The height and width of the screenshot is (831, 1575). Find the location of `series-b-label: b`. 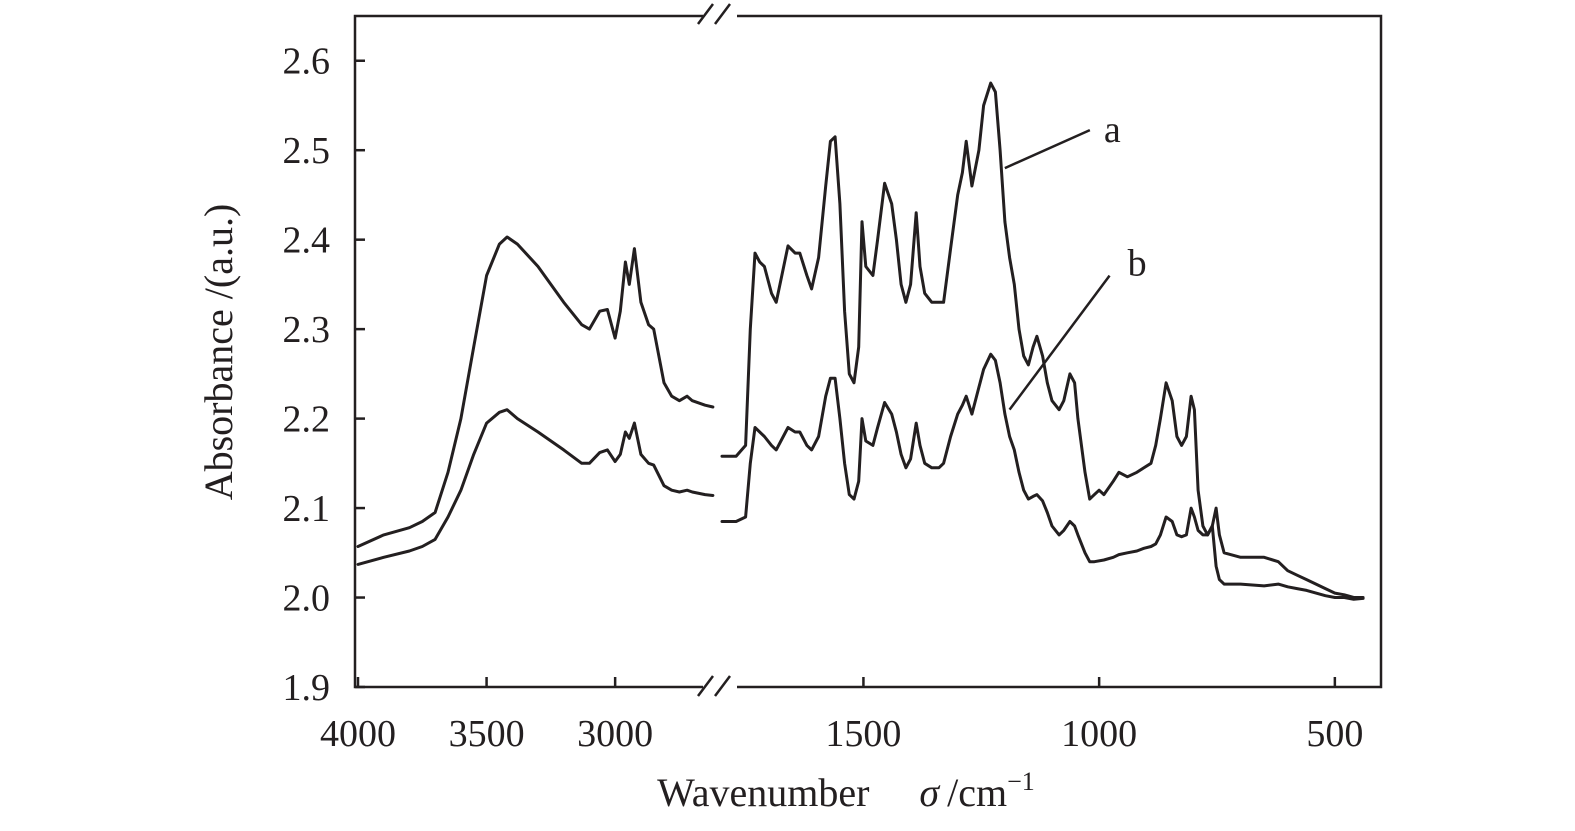

series-b-label: b is located at coordinates (1137, 264).